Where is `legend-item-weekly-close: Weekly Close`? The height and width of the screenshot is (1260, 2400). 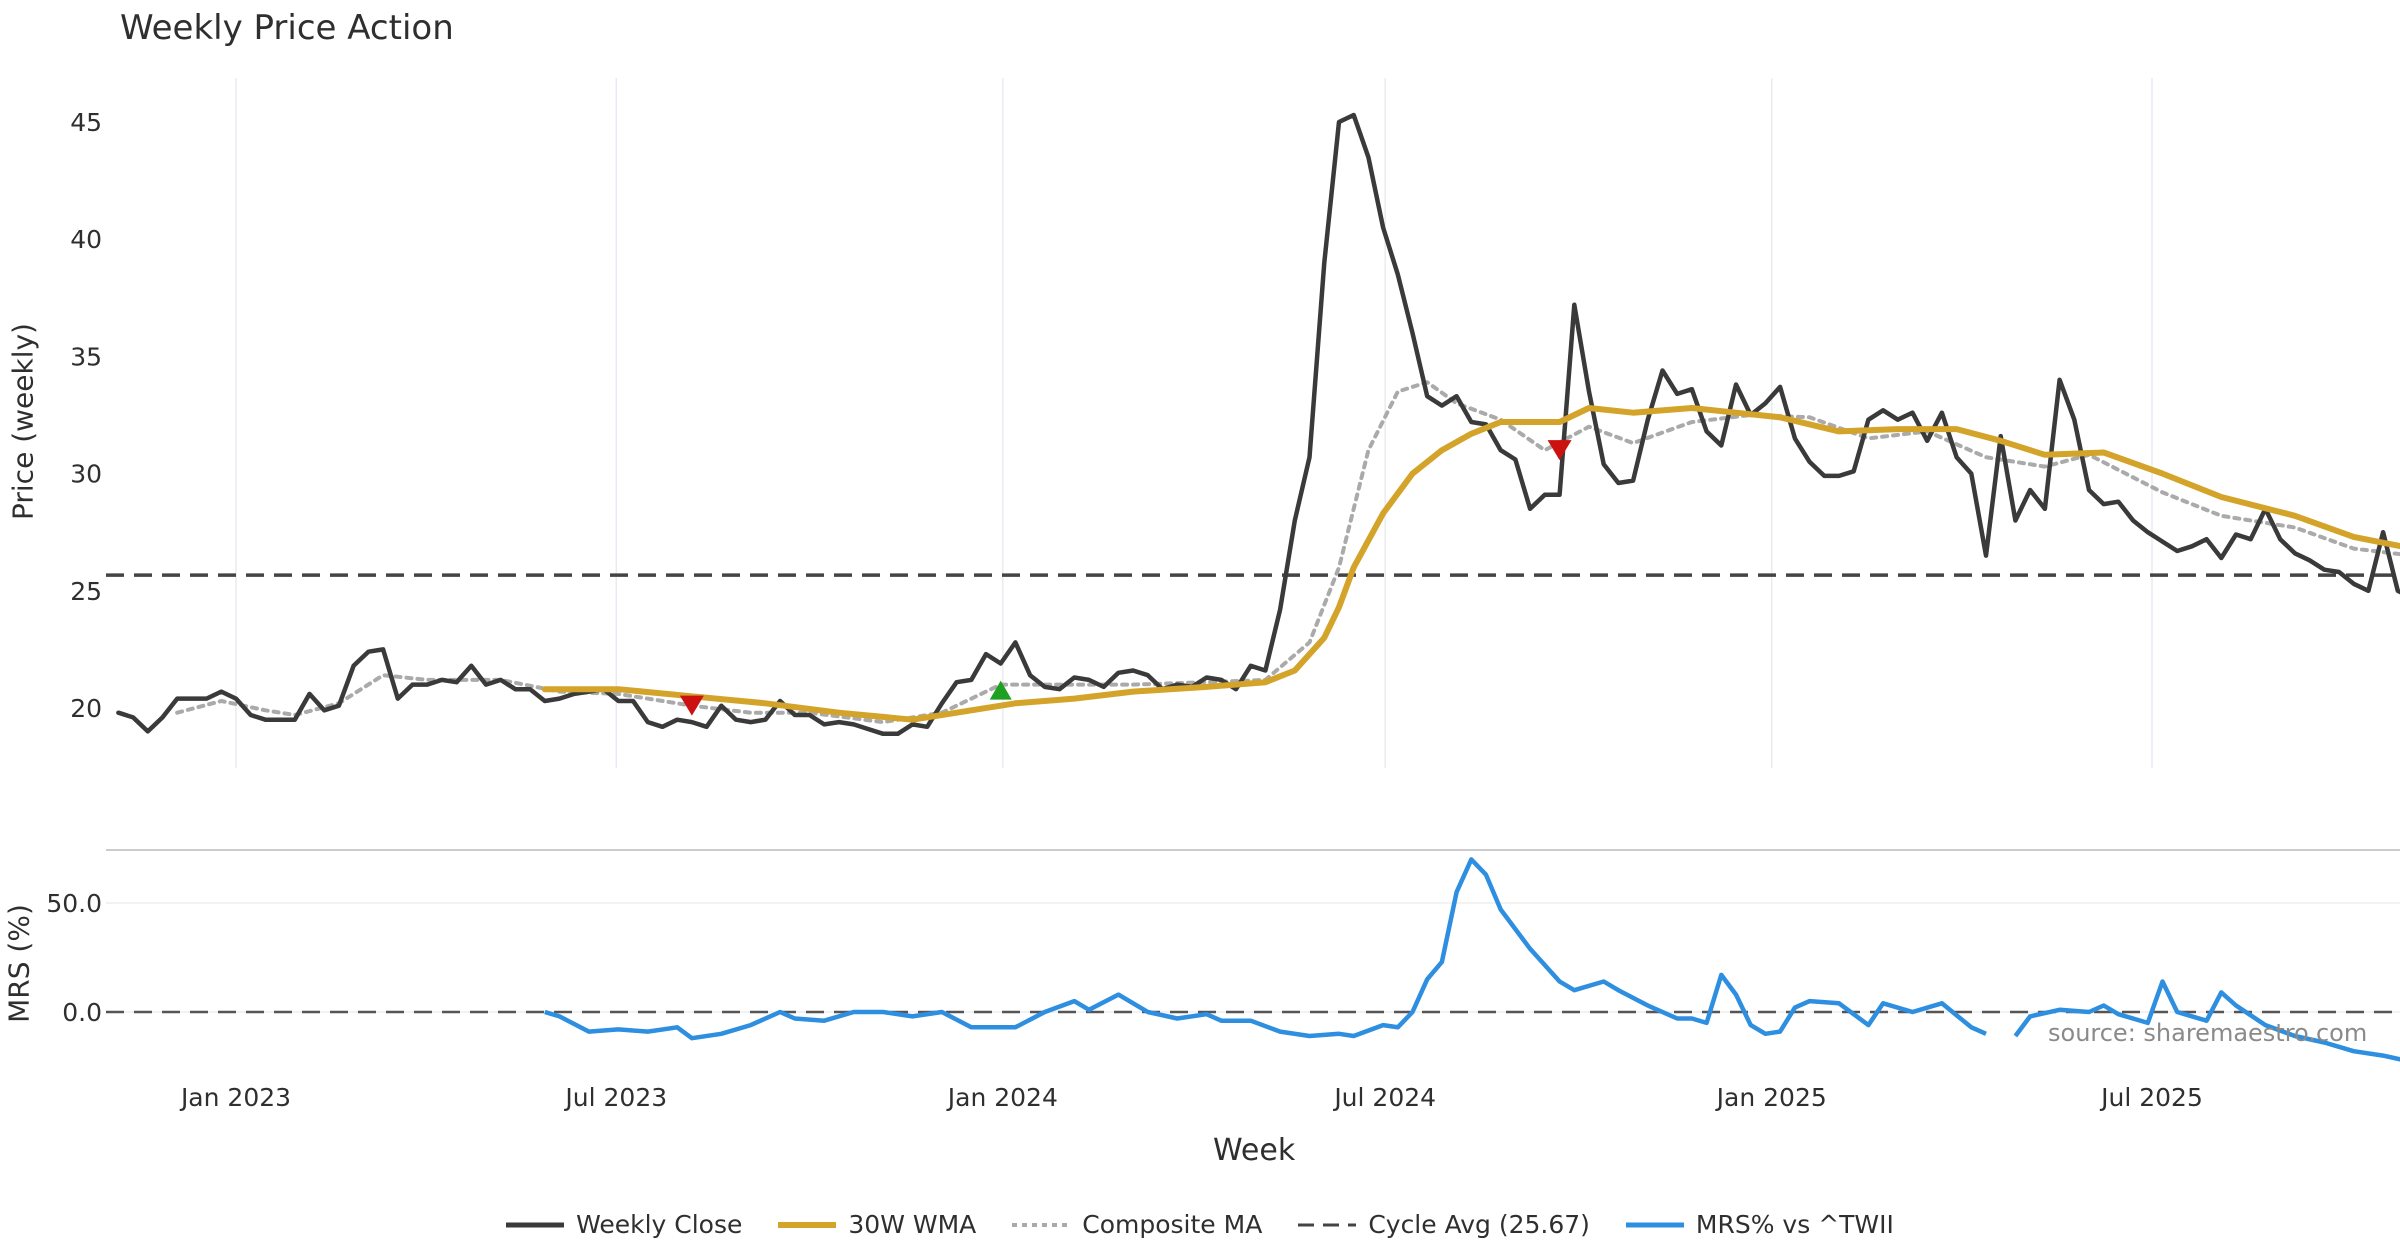
legend-item-weekly-close: Weekly Close is located at coordinates (624, 1224).